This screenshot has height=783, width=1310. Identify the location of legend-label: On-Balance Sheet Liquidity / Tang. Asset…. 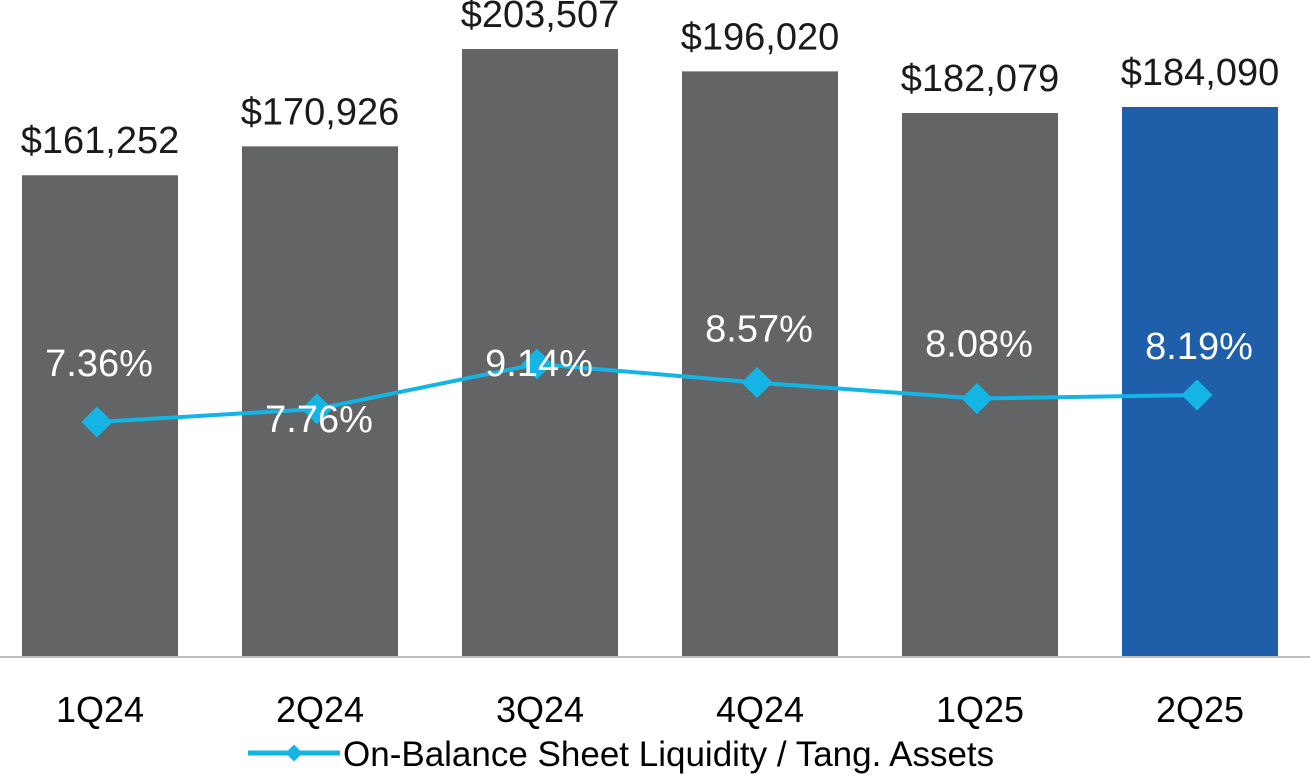
(668, 754).